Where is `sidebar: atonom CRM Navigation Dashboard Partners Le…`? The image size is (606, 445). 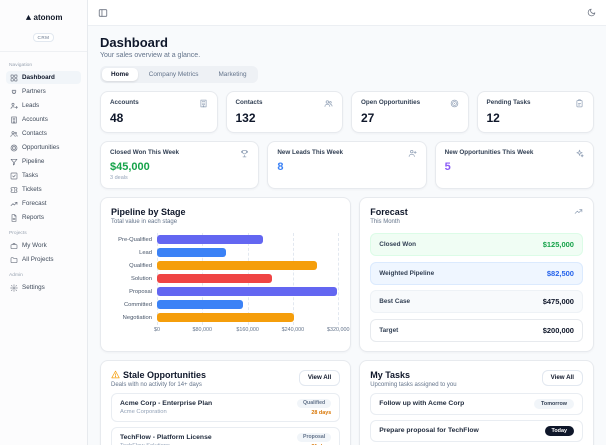
sidebar: atonom CRM Navigation Dashboard Partners Le… is located at coordinates (44, 222).